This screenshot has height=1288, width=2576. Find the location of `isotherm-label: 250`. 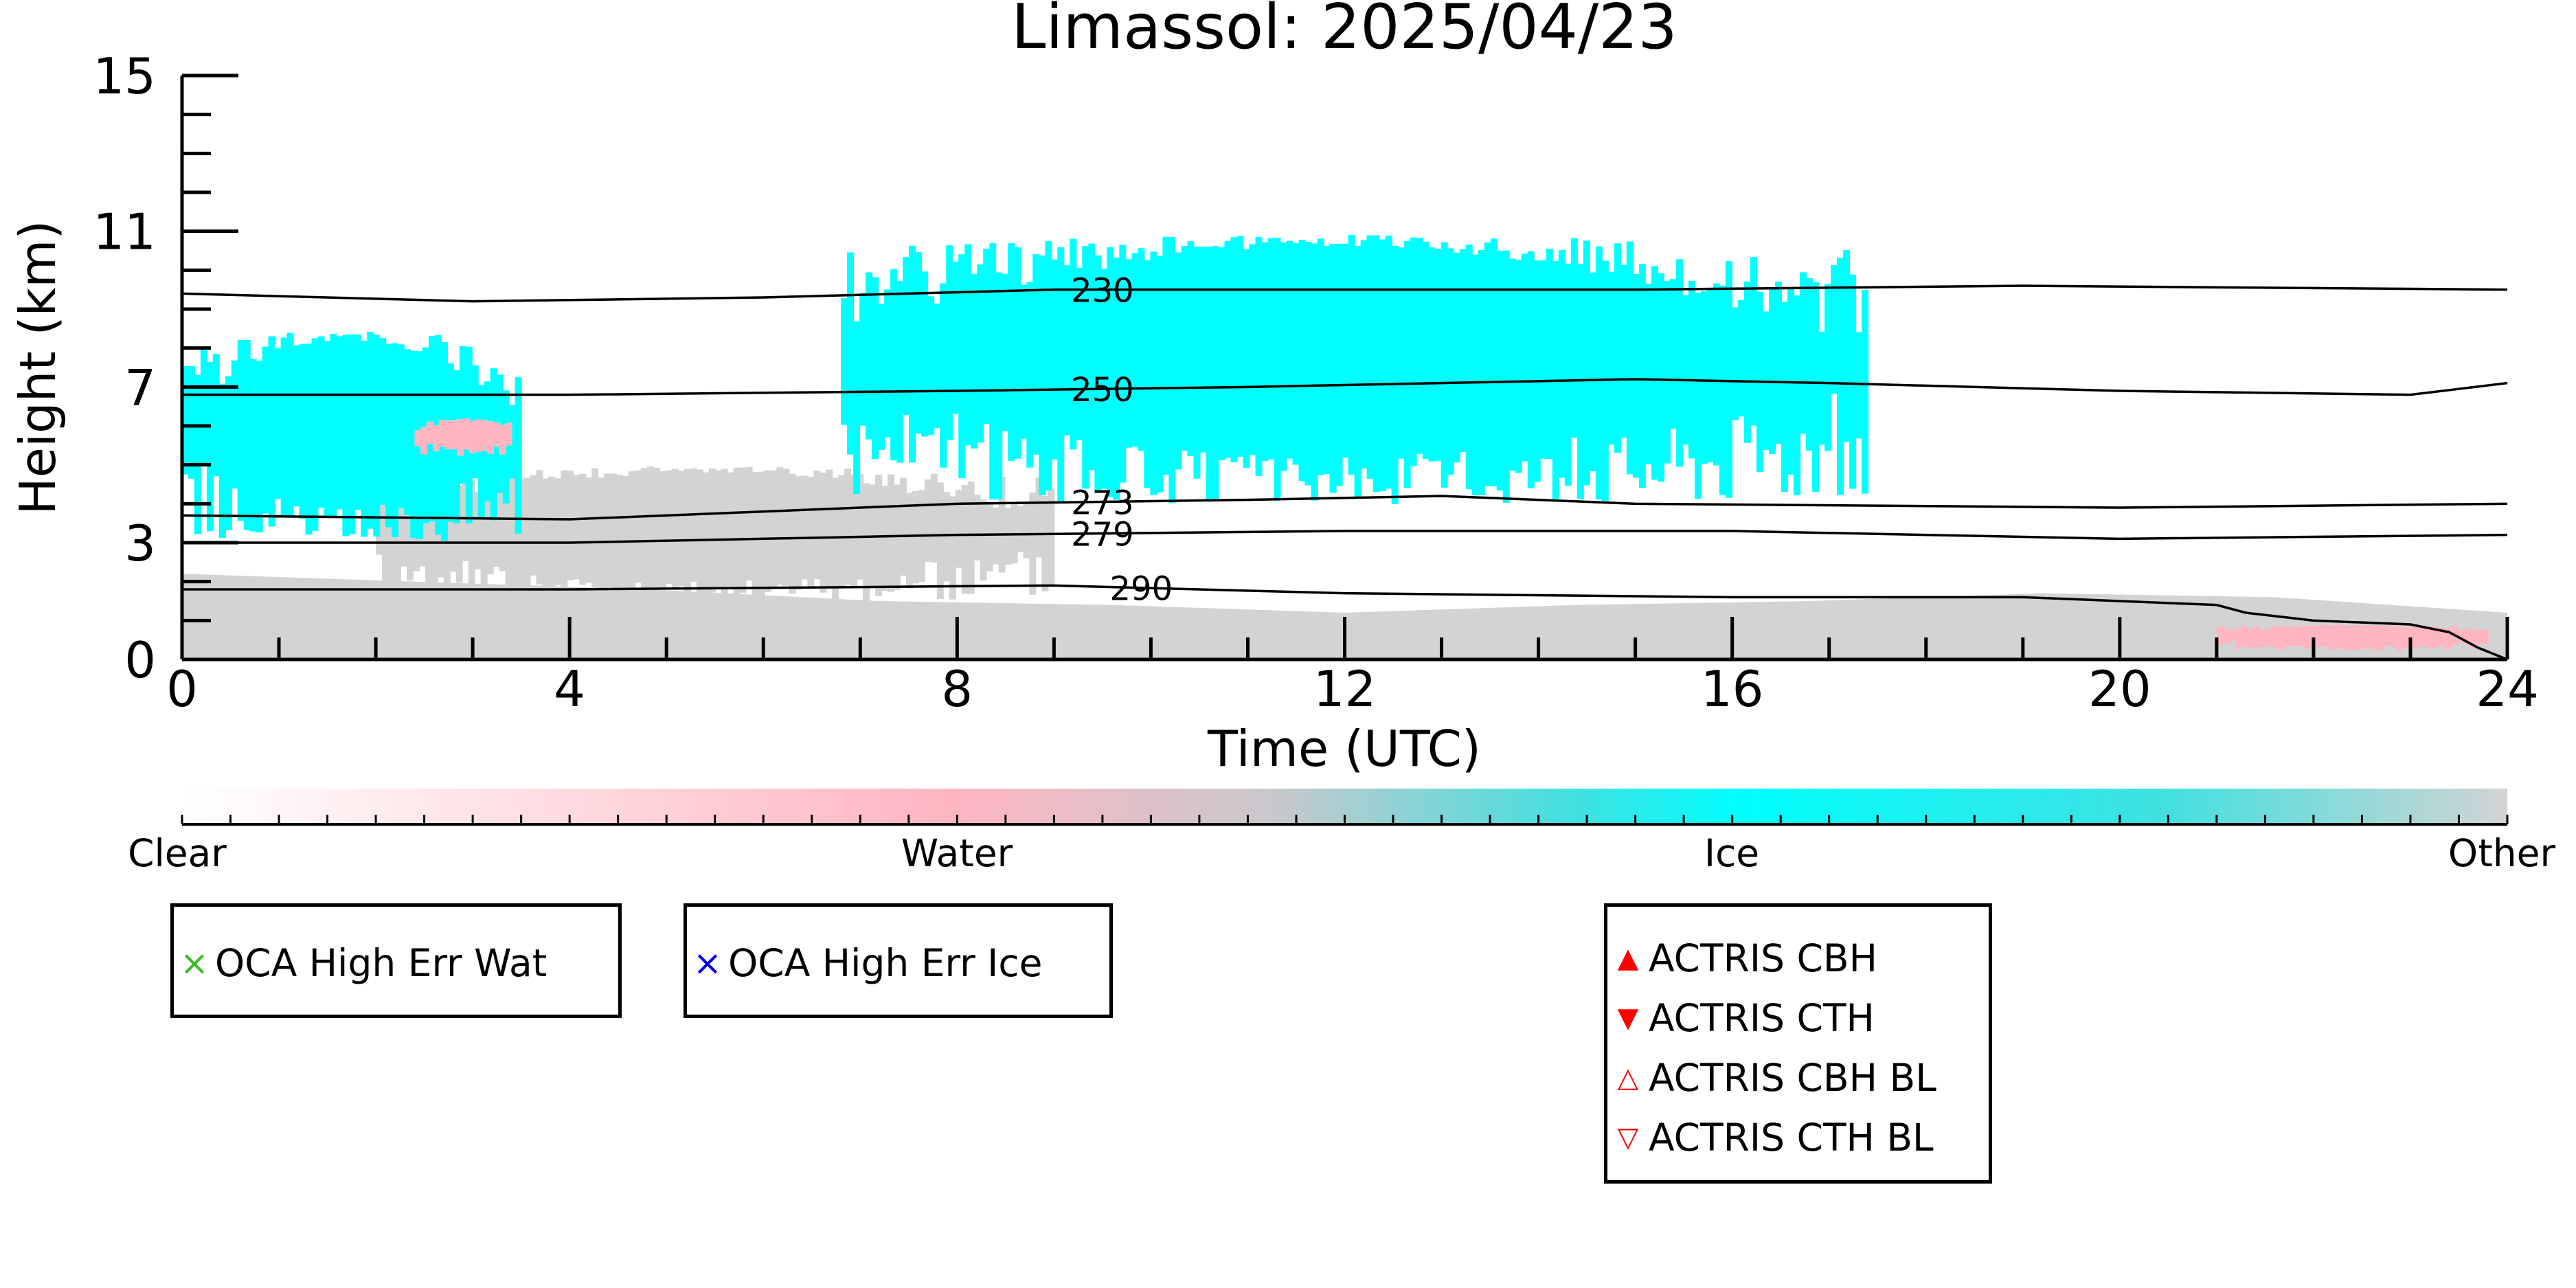

isotherm-label: 250 is located at coordinates (1102, 390).